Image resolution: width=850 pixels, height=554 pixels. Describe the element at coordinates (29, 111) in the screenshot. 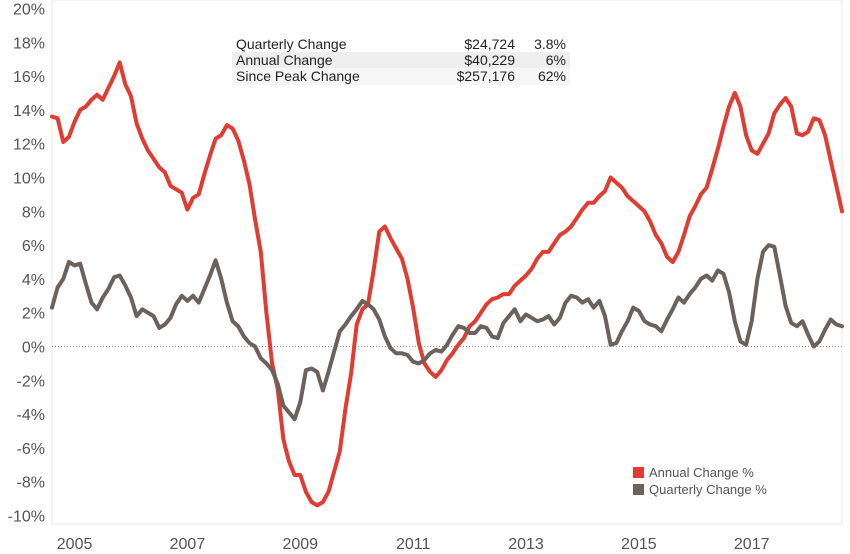

I see `y-tick-label: 14%` at that location.